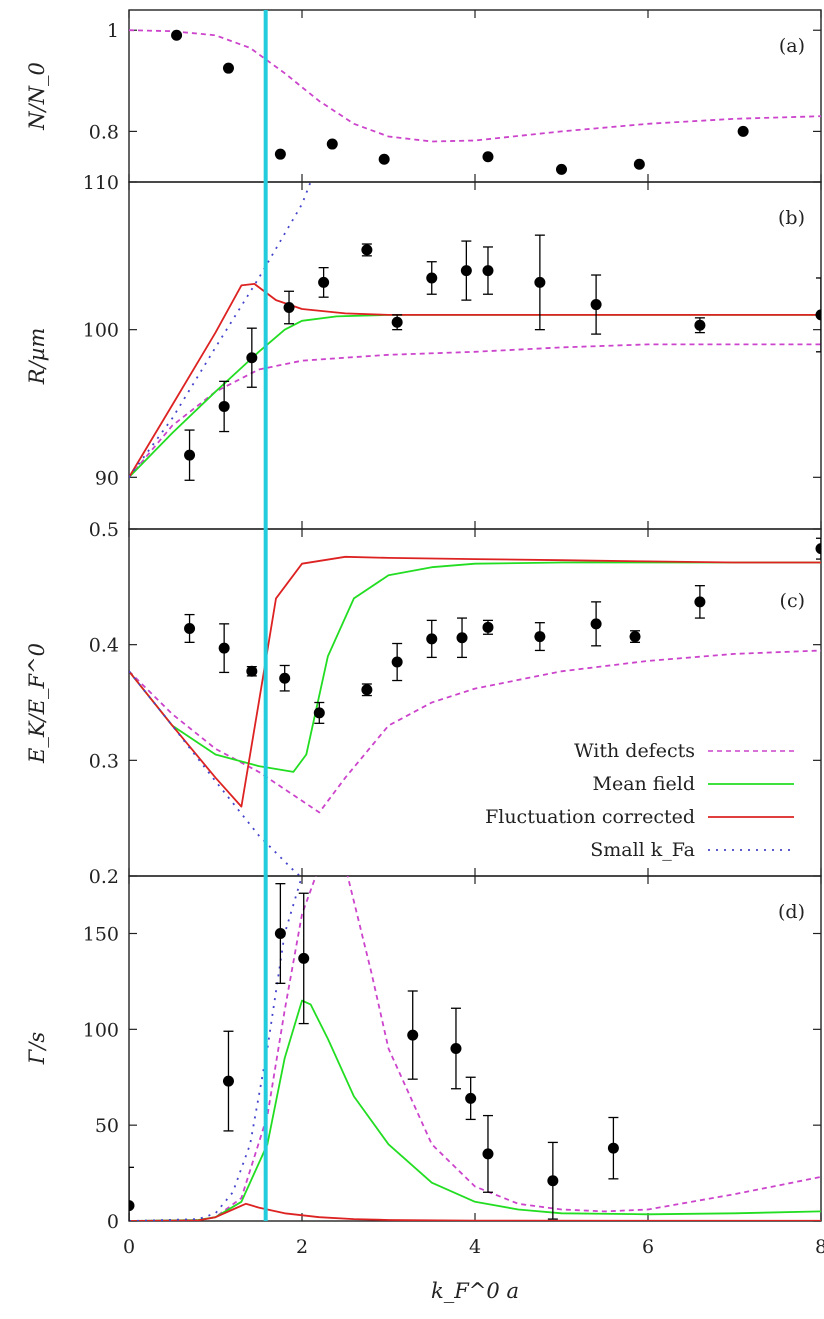 The width and height of the screenshot is (824, 1319). What do you see at coordinates (648, 1247) in the screenshot?
I see `x-tick-label: 6` at bounding box center [648, 1247].